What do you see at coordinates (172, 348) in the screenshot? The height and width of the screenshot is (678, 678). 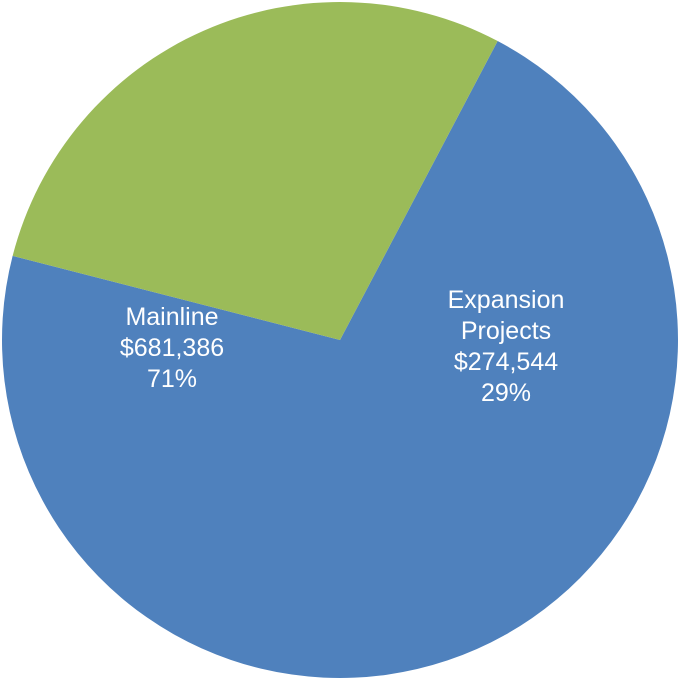 I see `slice-value-0: $681,386` at bounding box center [172, 348].